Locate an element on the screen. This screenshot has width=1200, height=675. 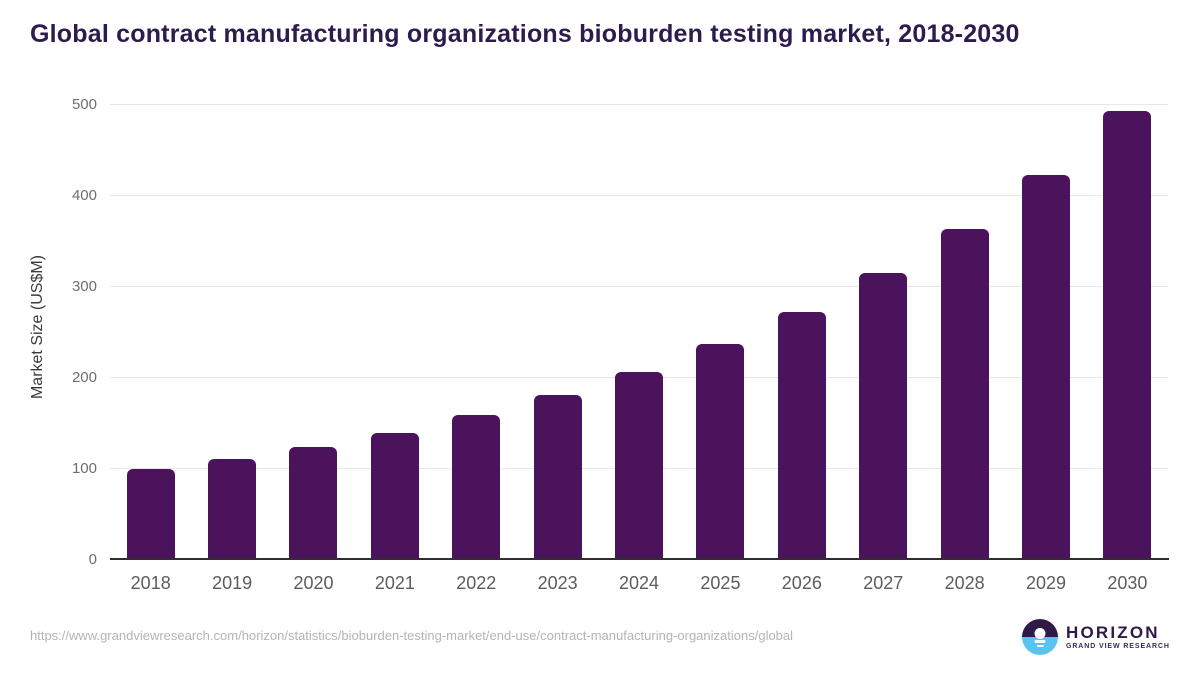
bar-cell: 2024 is located at coordinates (638, 348).